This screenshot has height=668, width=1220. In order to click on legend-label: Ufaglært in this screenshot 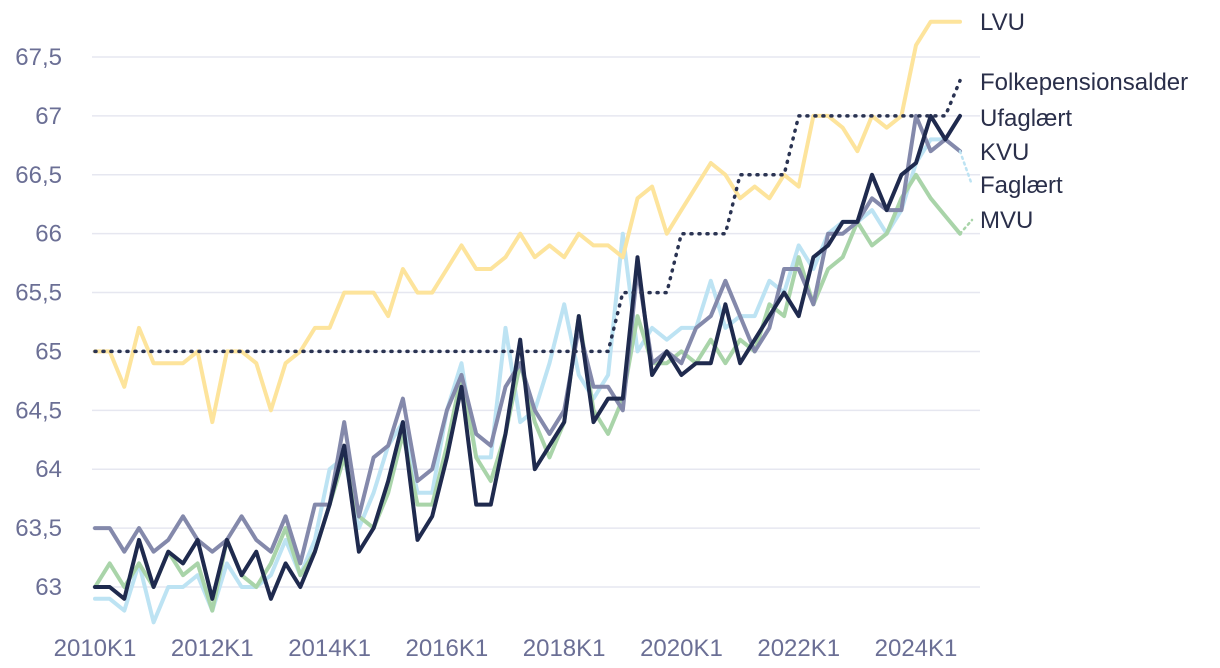, I will do `click(1026, 118)`.